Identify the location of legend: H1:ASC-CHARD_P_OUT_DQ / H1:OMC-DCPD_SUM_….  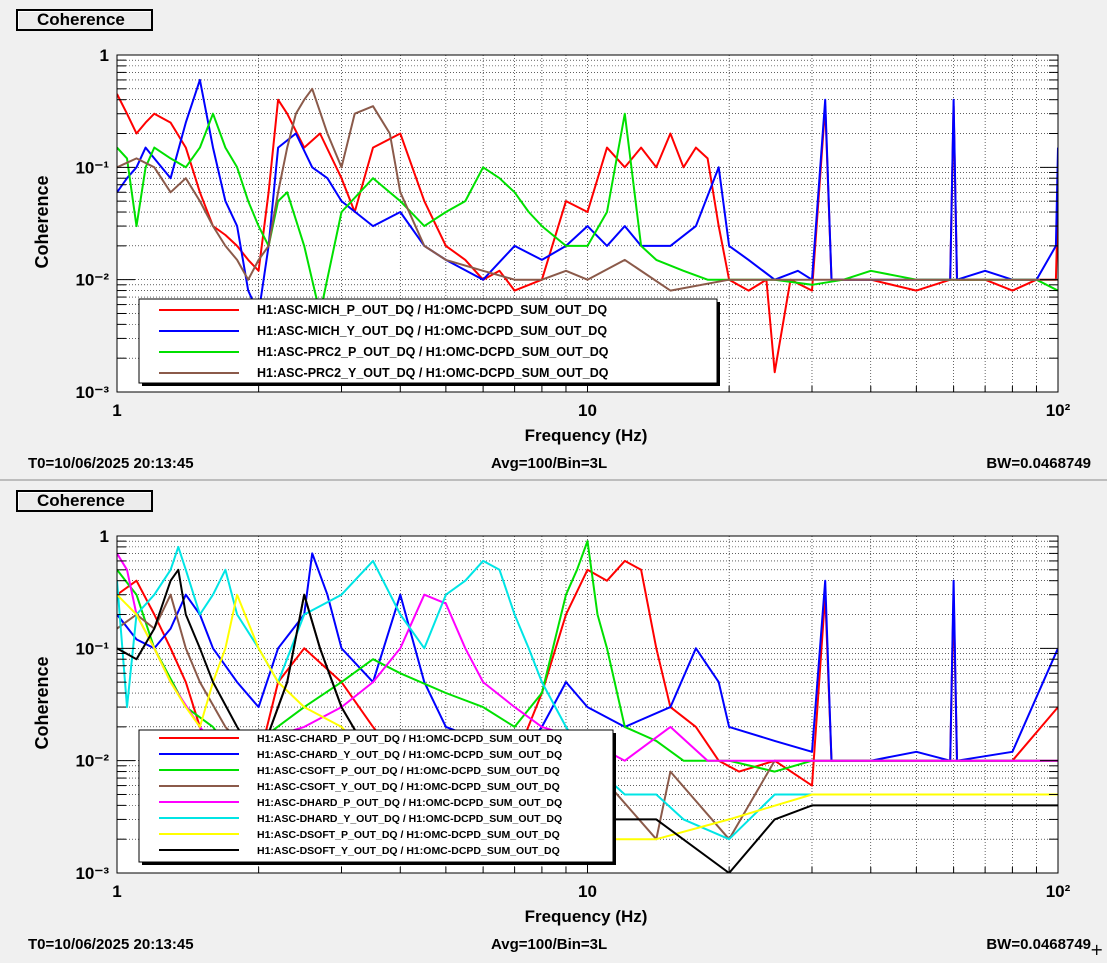
(377, 797).